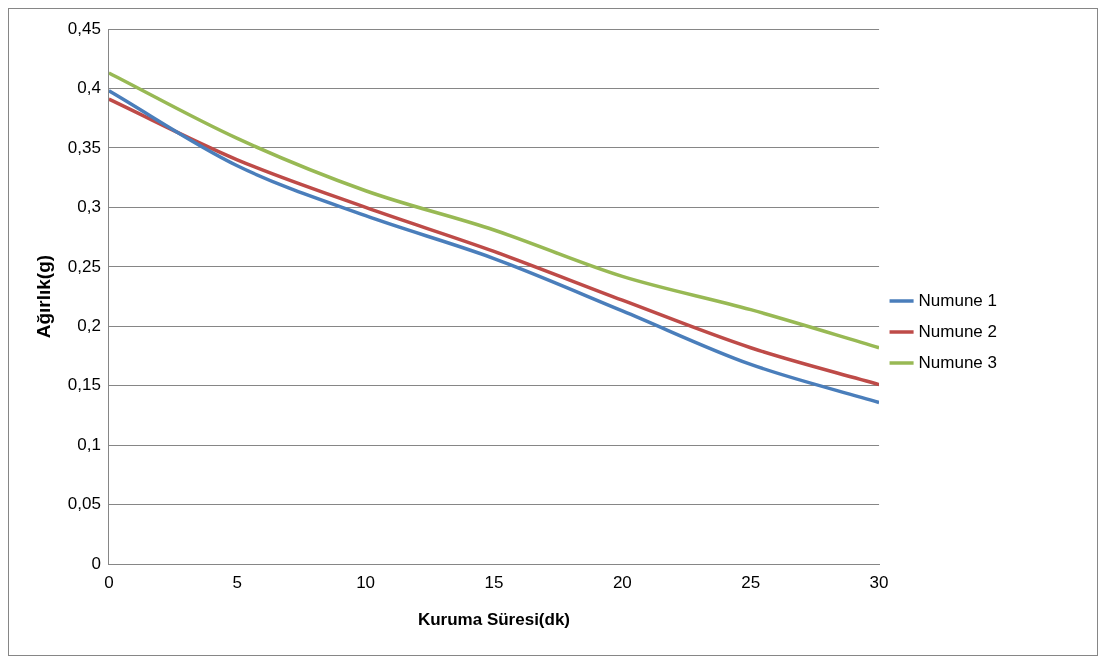 This screenshot has width=1105, height=663. I want to click on legend-label: Numune 1, so click(957, 300).